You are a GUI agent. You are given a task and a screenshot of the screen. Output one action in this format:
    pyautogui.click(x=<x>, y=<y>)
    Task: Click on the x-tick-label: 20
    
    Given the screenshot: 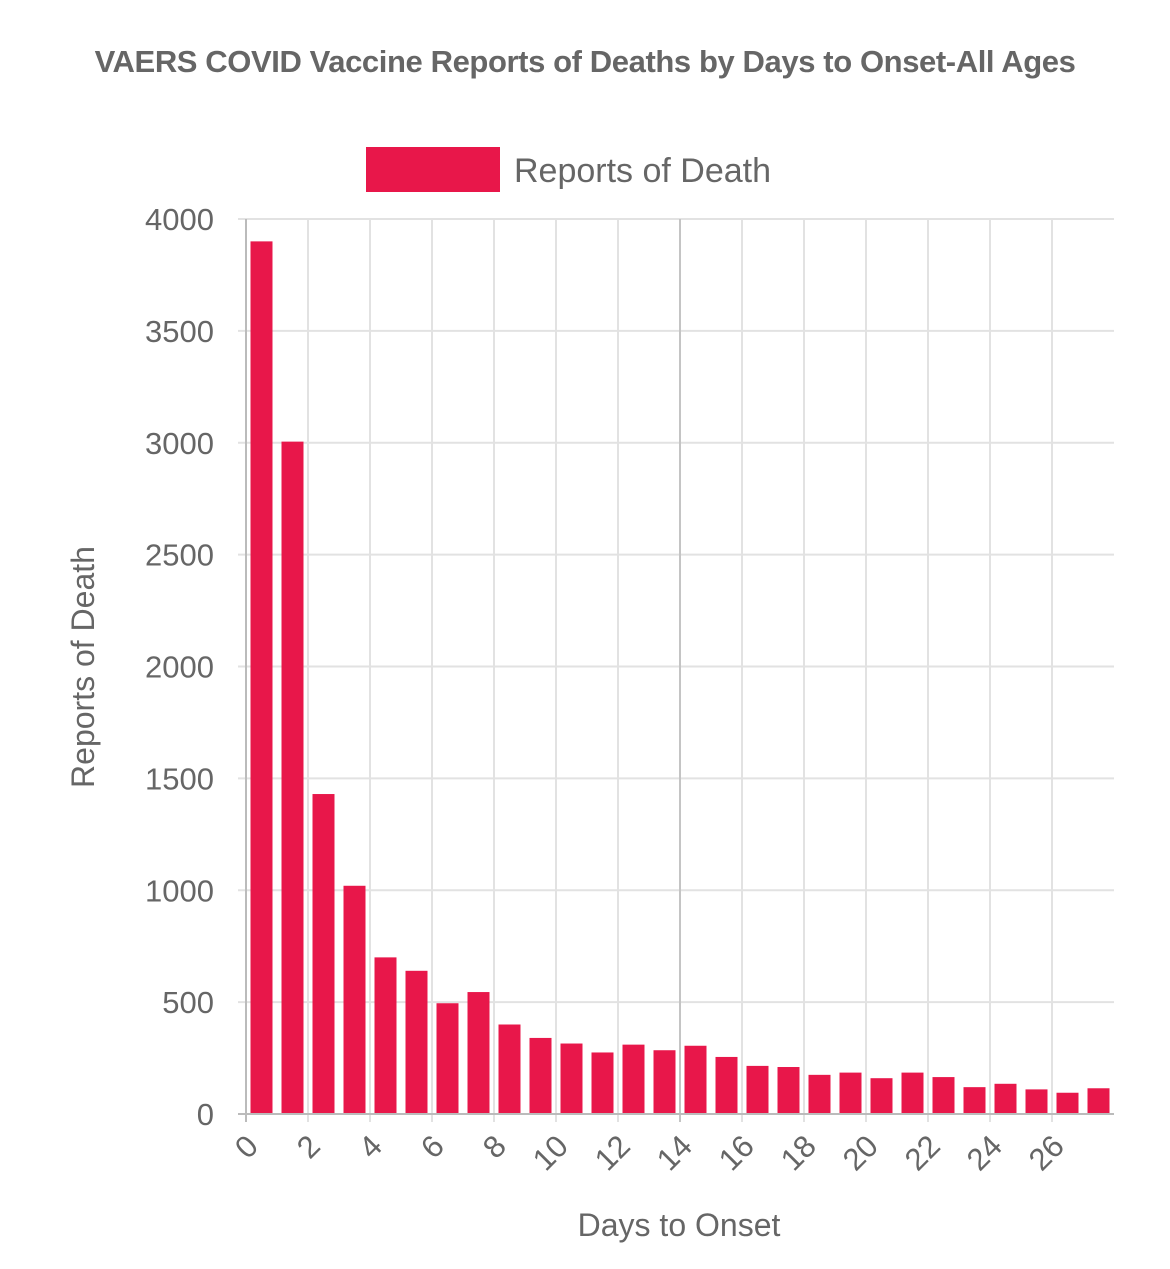 What is the action you would take?
    pyautogui.click(x=860, y=1152)
    